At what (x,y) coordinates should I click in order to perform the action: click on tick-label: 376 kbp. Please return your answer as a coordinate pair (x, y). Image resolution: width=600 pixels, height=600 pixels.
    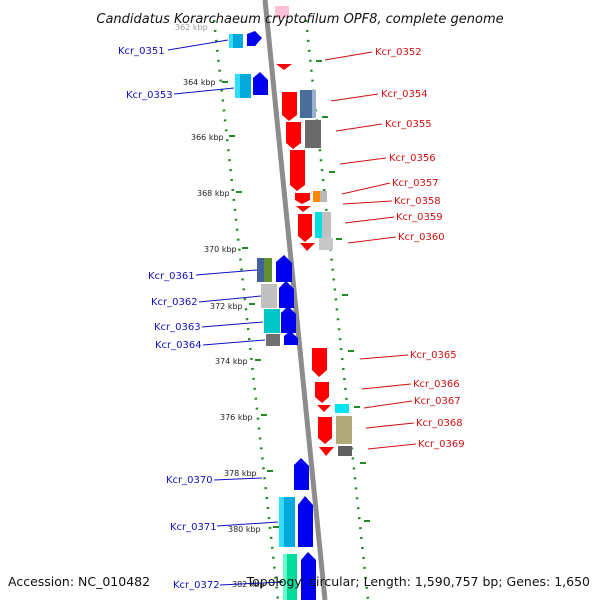
    Looking at the image, I should click on (236, 417).